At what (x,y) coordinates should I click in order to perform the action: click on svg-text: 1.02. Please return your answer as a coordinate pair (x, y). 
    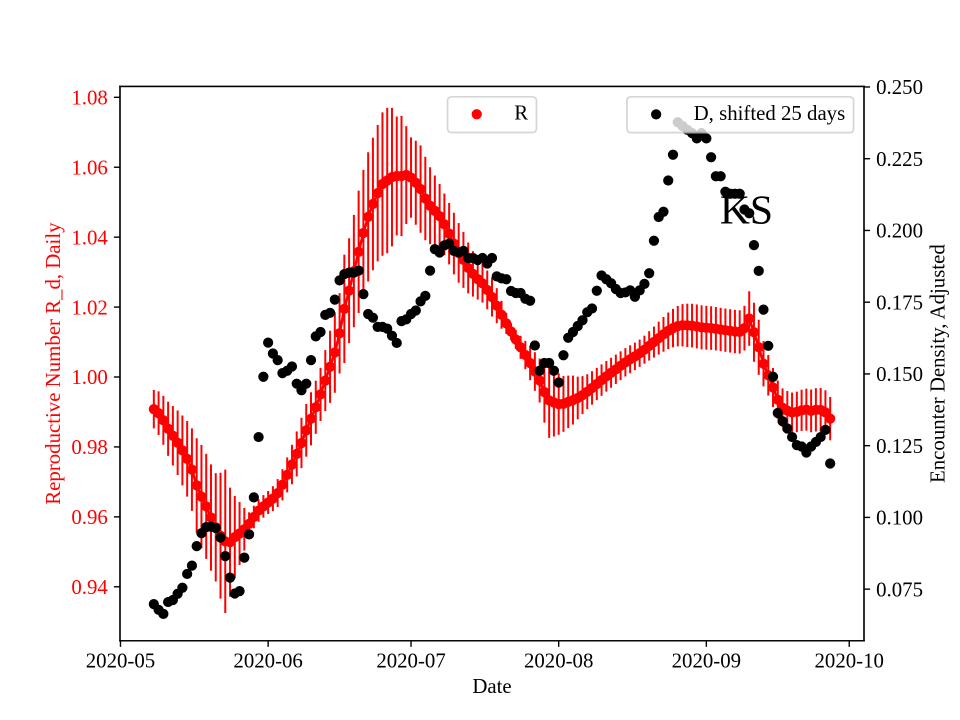
    Looking at the image, I should click on (89, 307).